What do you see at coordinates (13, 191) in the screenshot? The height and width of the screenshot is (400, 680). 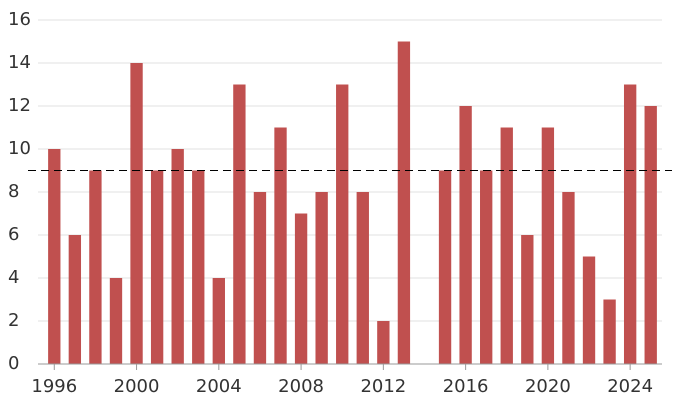 I see `y-tick-label: 8` at bounding box center [13, 191].